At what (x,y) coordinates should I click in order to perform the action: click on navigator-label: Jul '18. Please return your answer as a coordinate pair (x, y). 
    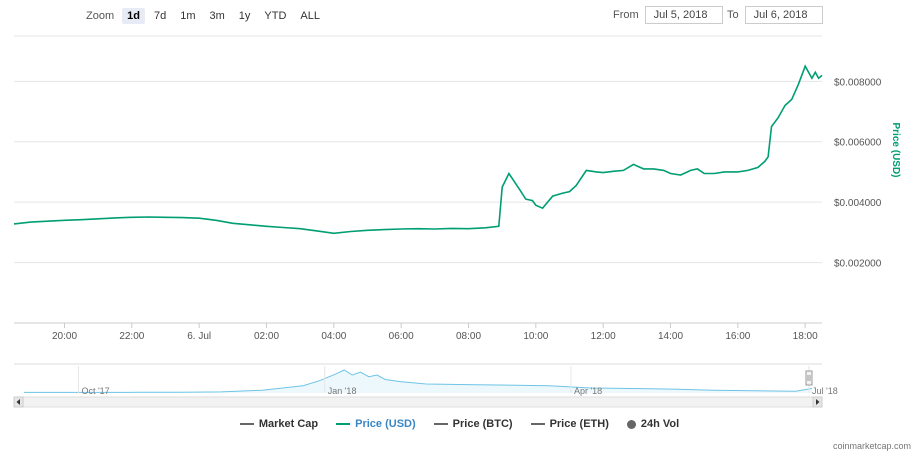
    Looking at the image, I should click on (825, 391).